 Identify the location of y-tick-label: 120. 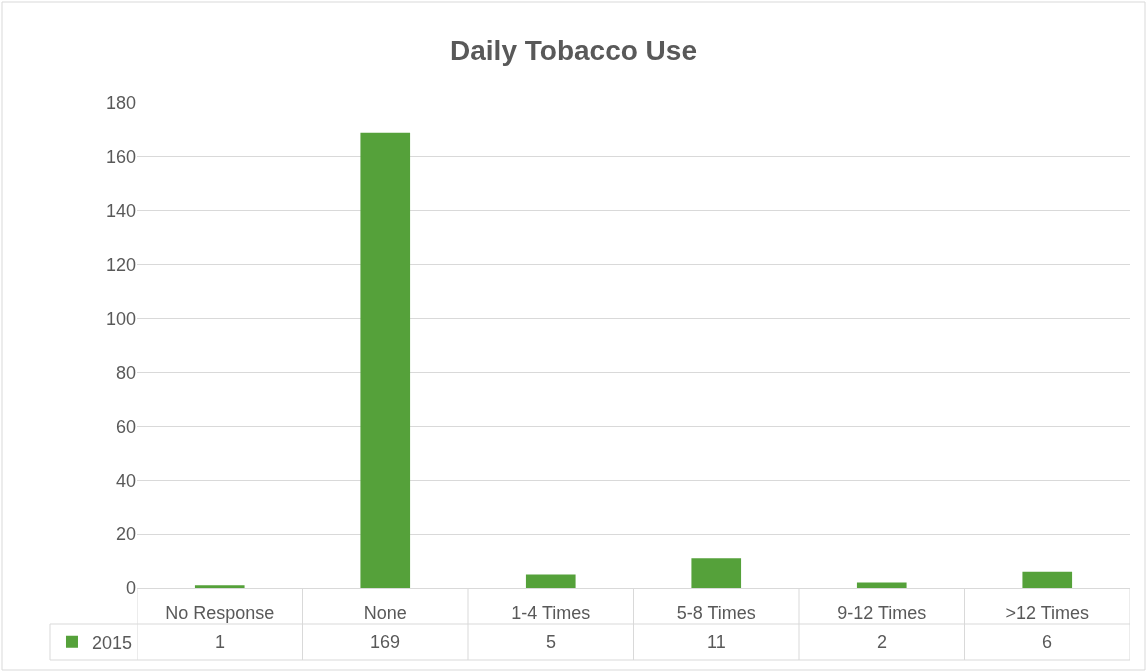
(120, 264).